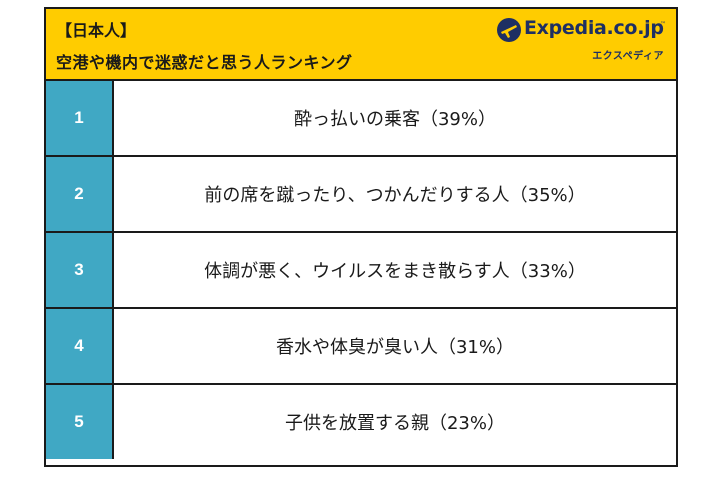 The height and width of the screenshot is (480, 720). What do you see at coordinates (80, 270) in the screenshot?
I see `rank-number: 3` at bounding box center [80, 270].